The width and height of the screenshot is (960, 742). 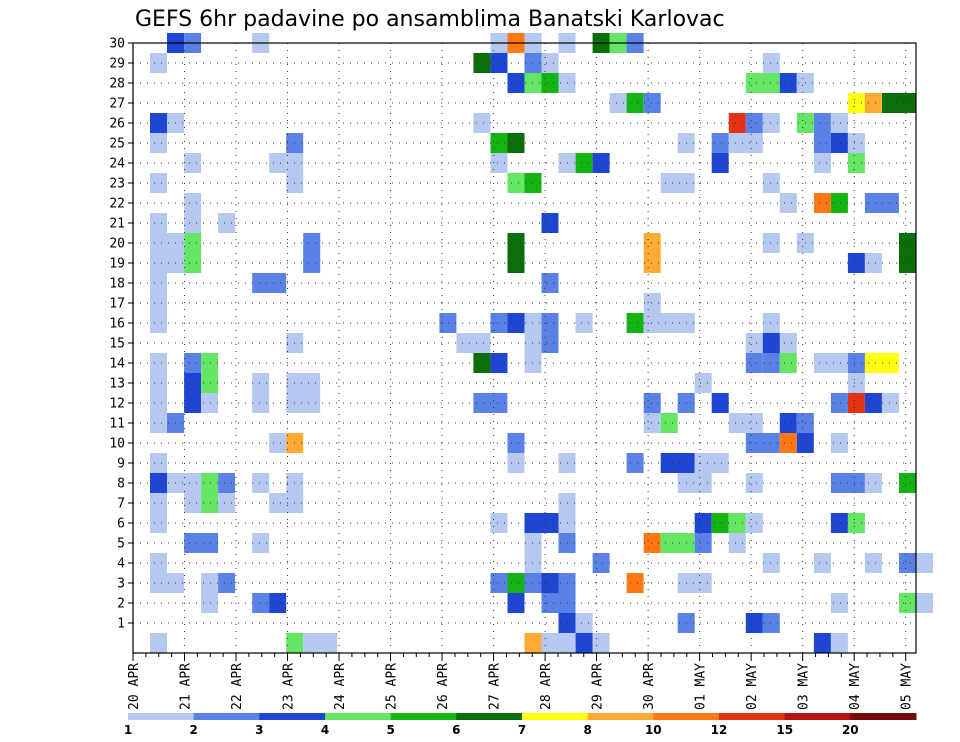 What do you see at coordinates (117, 424) in the screenshot?
I see `y-tick-label: 11` at bounding box center [117, 424].